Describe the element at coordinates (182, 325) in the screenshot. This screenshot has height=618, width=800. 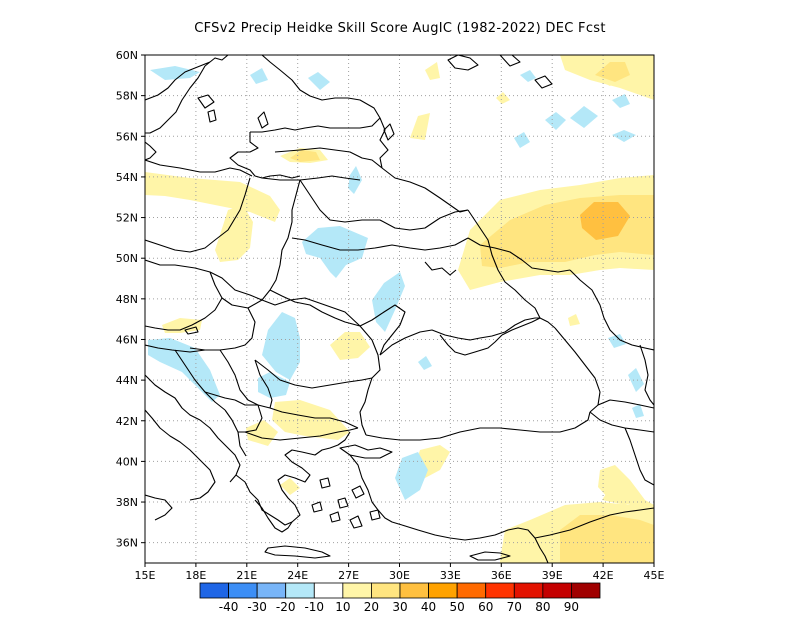
I see `shade-hungary` at that location.